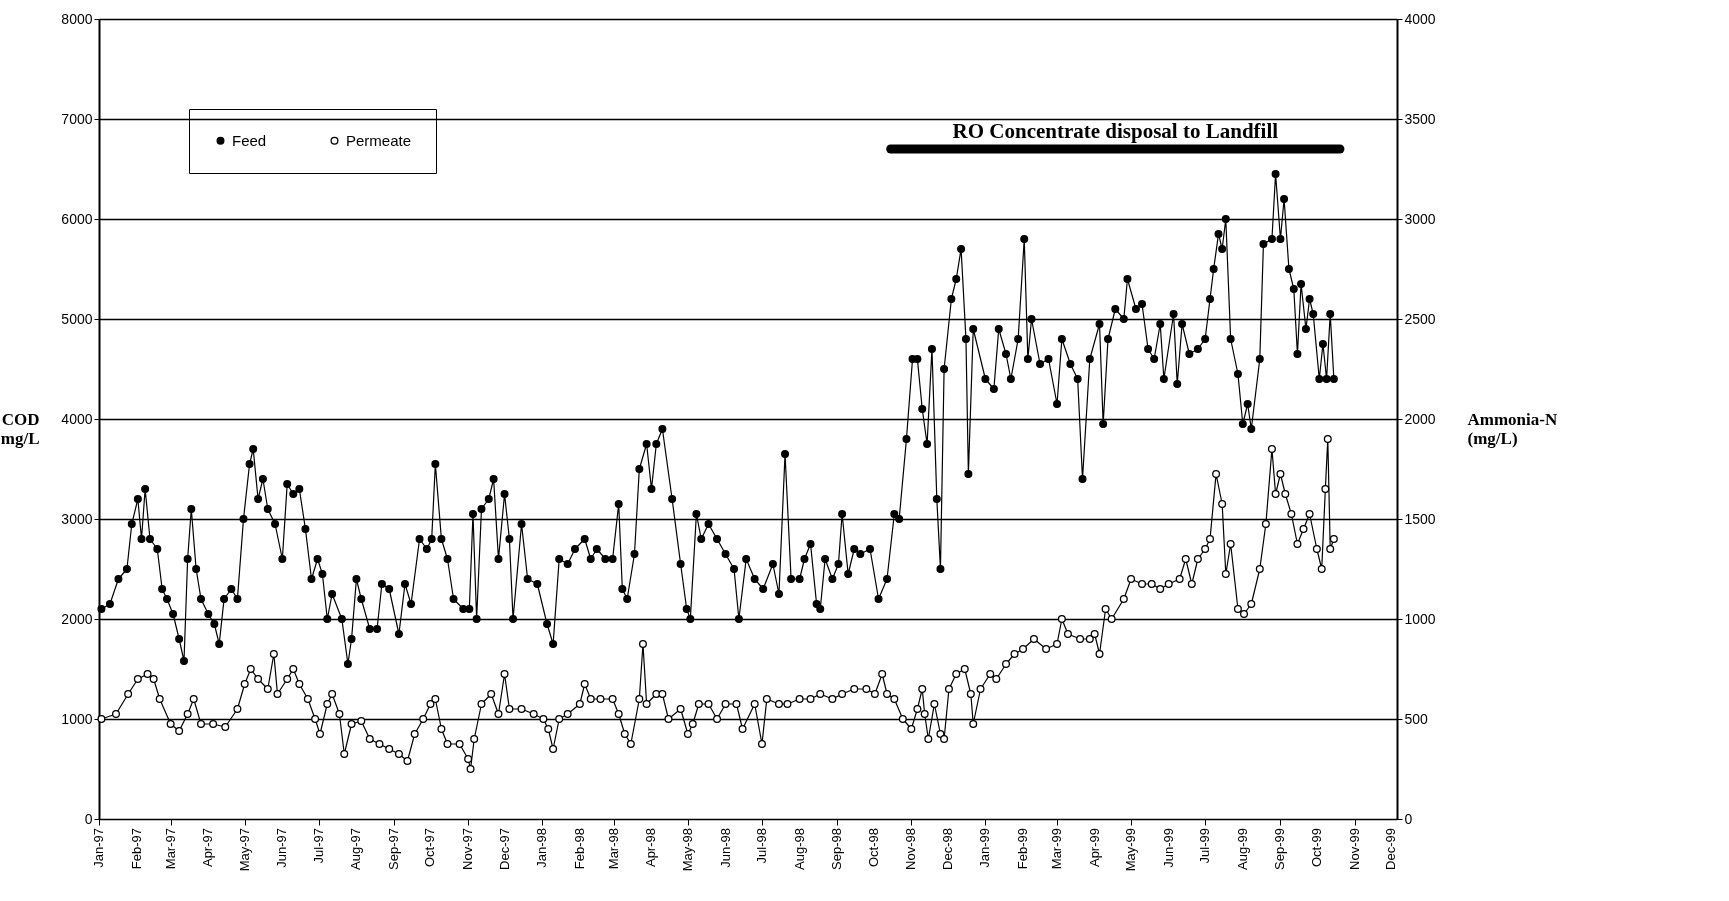  I want to click on y2-tick-label: 1500, so click(1420, 518).